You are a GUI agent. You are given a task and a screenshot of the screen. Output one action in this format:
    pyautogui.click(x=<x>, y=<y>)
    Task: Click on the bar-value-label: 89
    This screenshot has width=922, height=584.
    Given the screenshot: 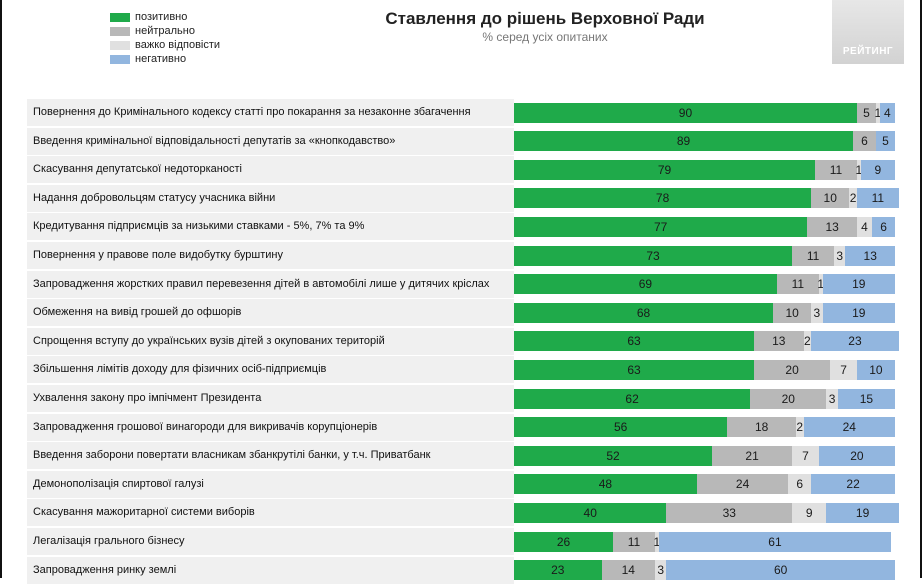 What is the action you would take?
    pyautogui.click(x=683, y=141)
    